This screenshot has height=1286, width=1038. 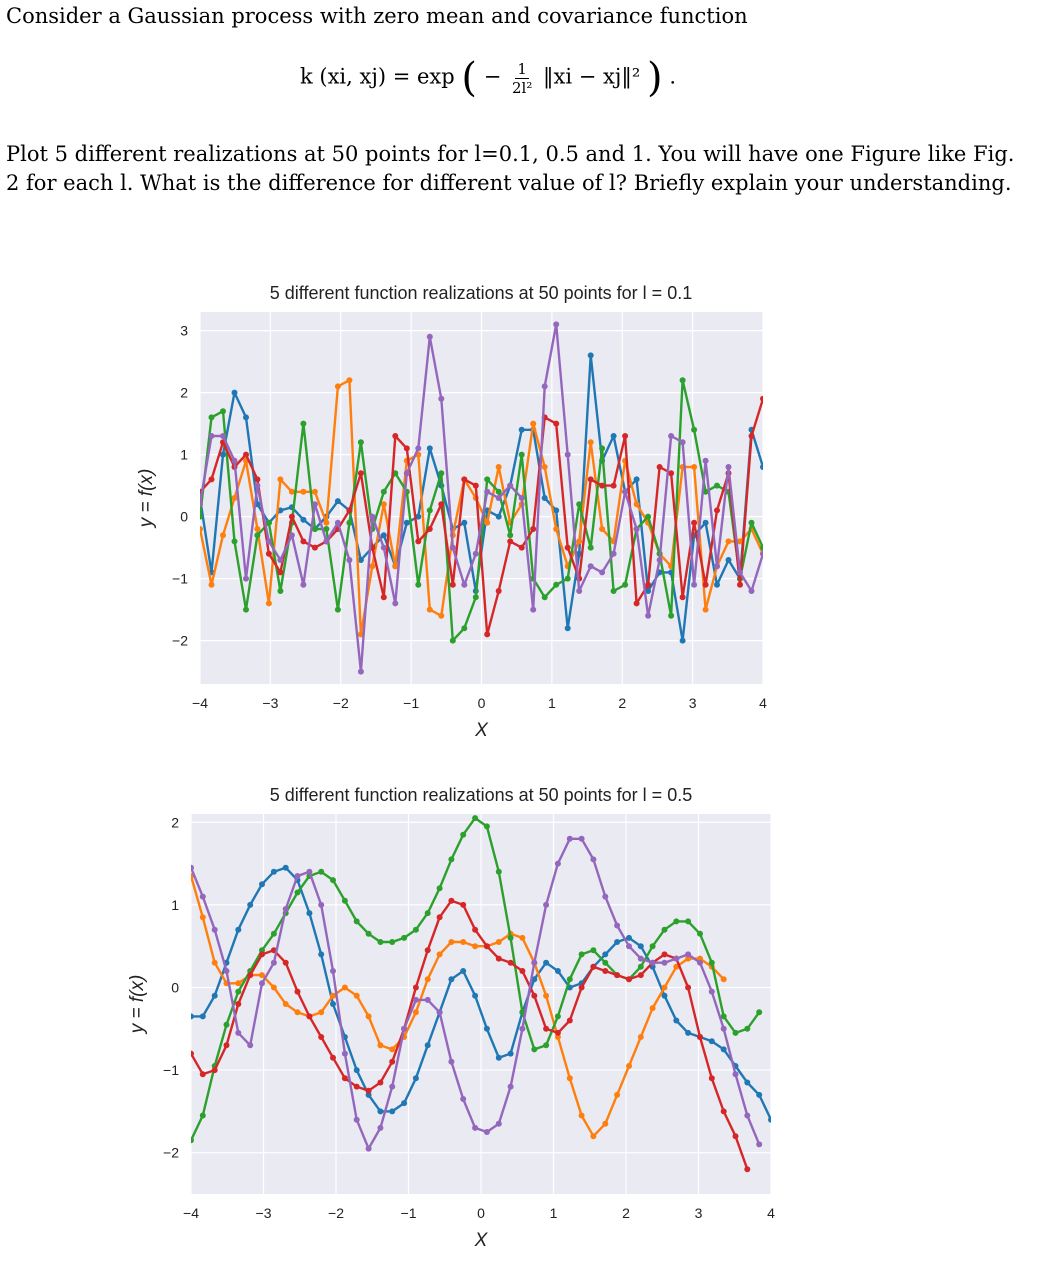 What do you see at coordinates (171, 1153) in the screenshot?
I see `y-tick-label: −2` at bounding box center [171, 1153].